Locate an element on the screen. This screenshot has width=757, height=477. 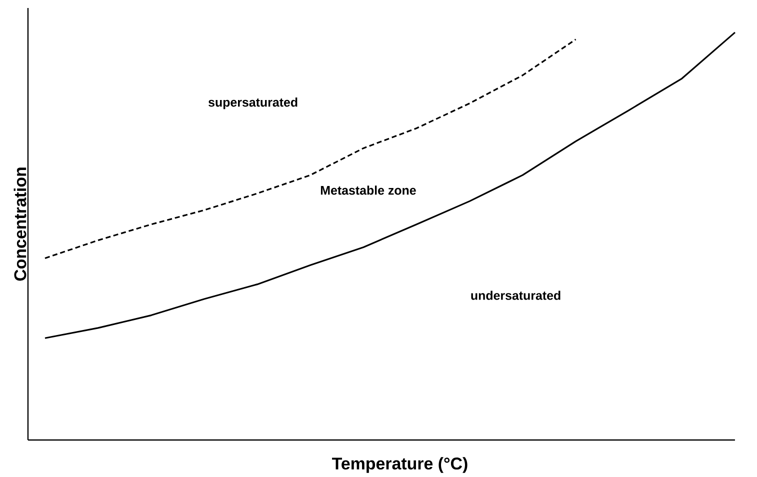
annotation: undersaturated is located at coordinates (515, 295).